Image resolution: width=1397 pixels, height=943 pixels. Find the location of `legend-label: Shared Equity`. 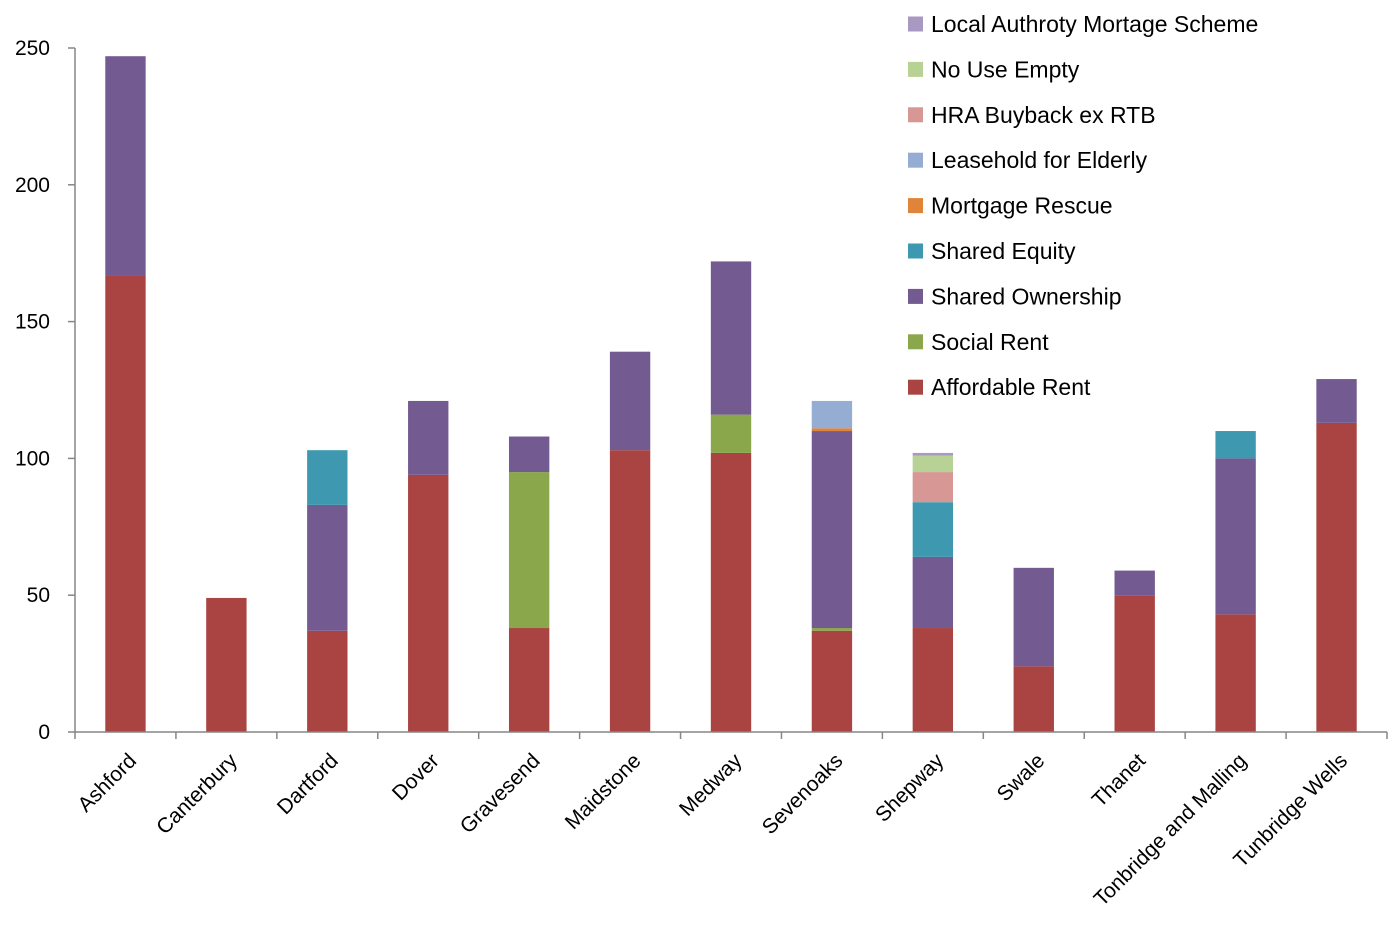

legend-label: Shared Equity is located at coordinates (1003, 251).